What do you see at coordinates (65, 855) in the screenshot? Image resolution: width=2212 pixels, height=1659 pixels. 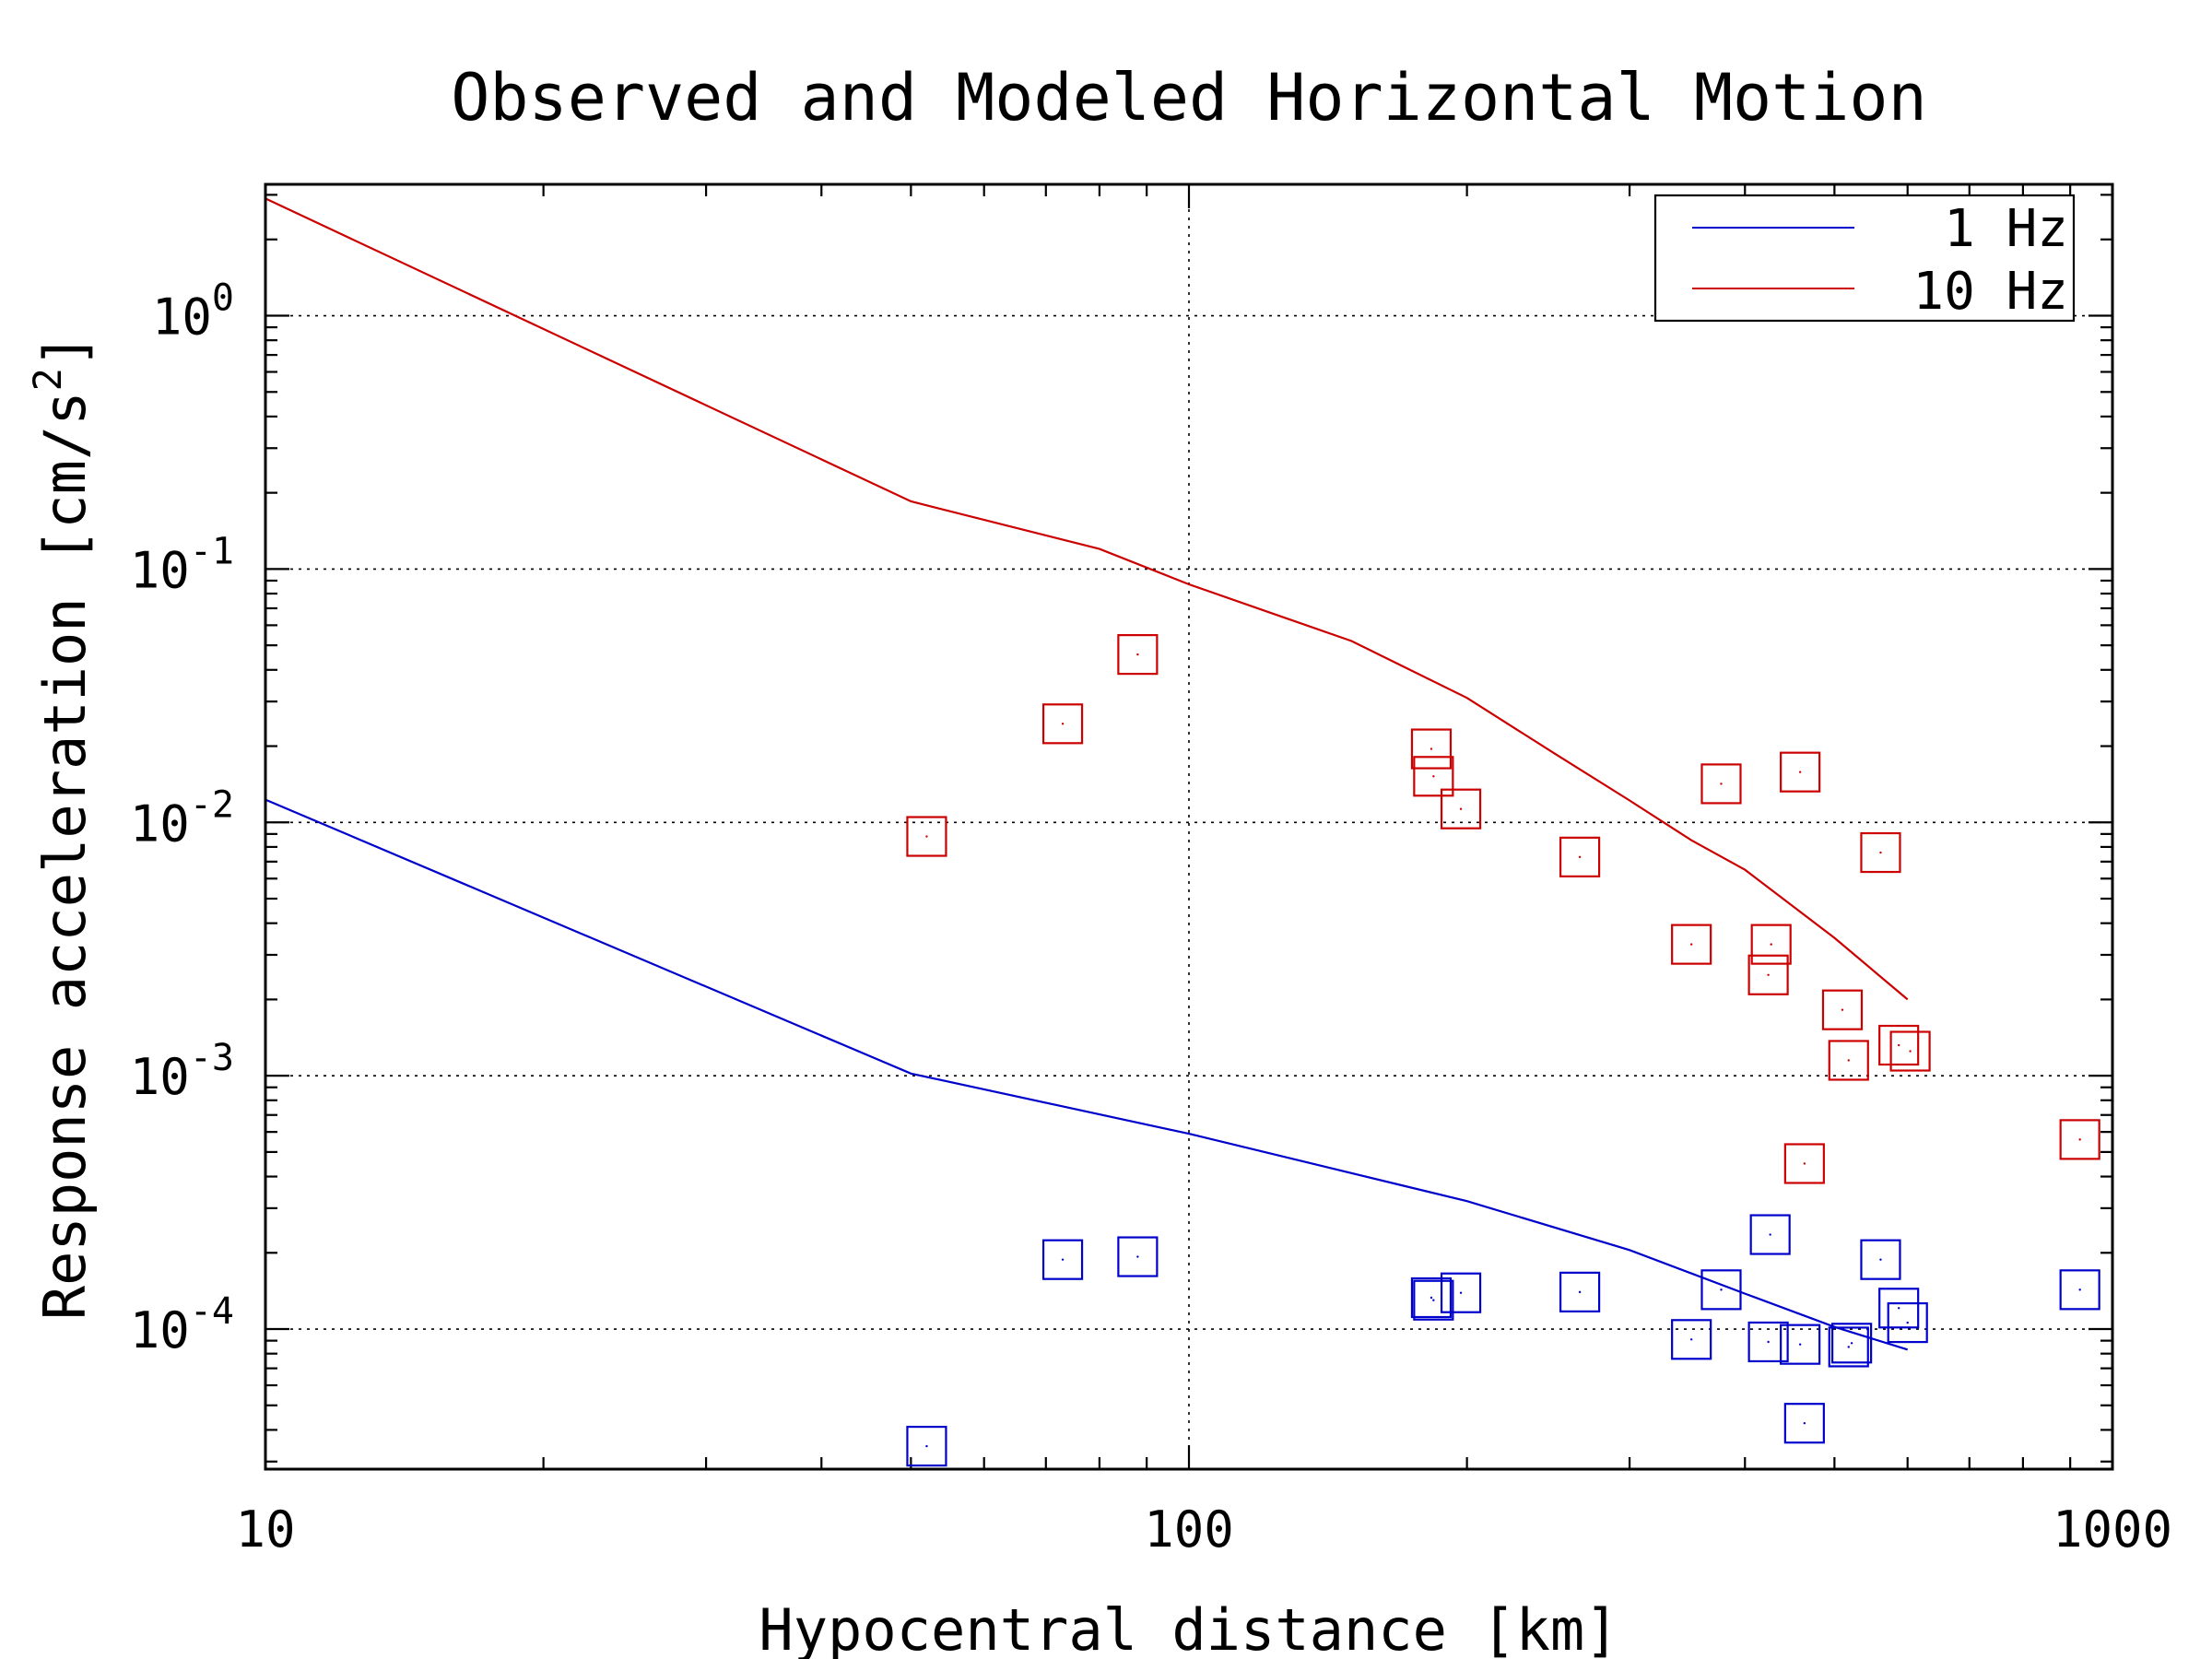 I see `y-axis-label-text: Response acceleration [cm/s` at bounding box center [65, 855].